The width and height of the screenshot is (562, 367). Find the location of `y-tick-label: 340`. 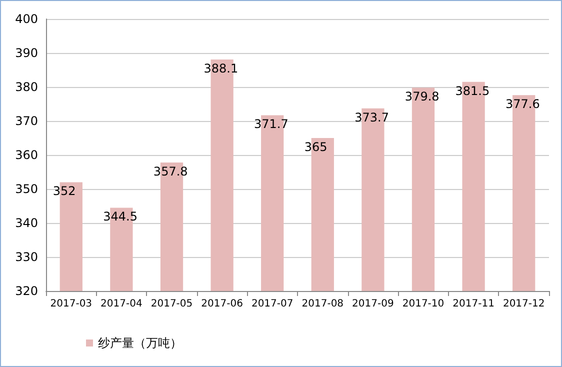

y-tick-label: 340 is located at coordinates (26, 223).